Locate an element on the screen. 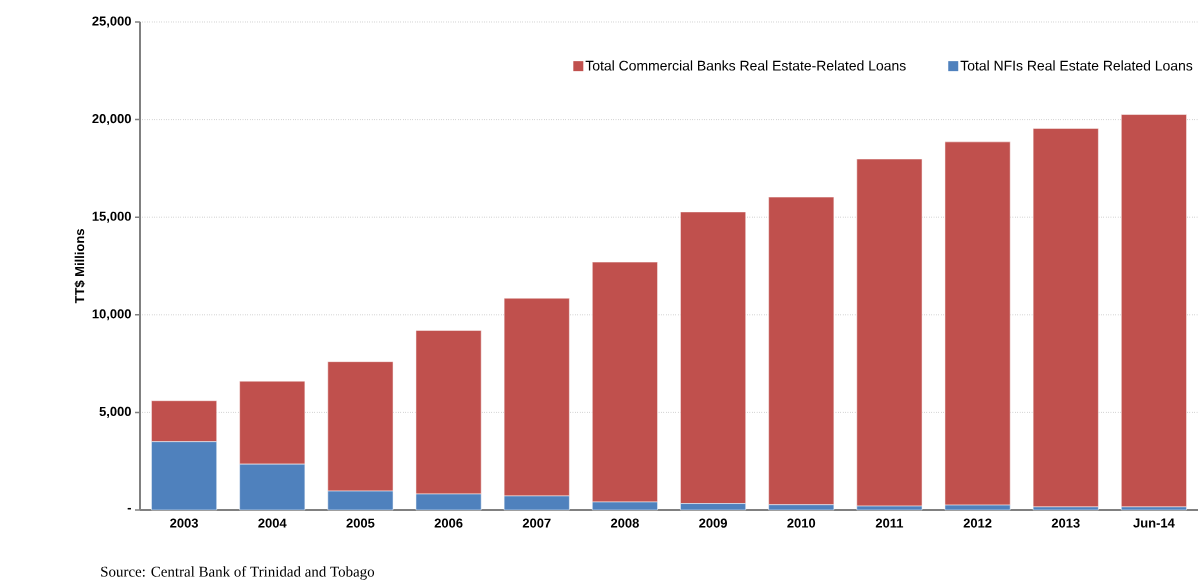 Image resolution: width=1198 pixels, height=584 pixels. x-tick-label: 2006 is located at coordinates (448, 523).